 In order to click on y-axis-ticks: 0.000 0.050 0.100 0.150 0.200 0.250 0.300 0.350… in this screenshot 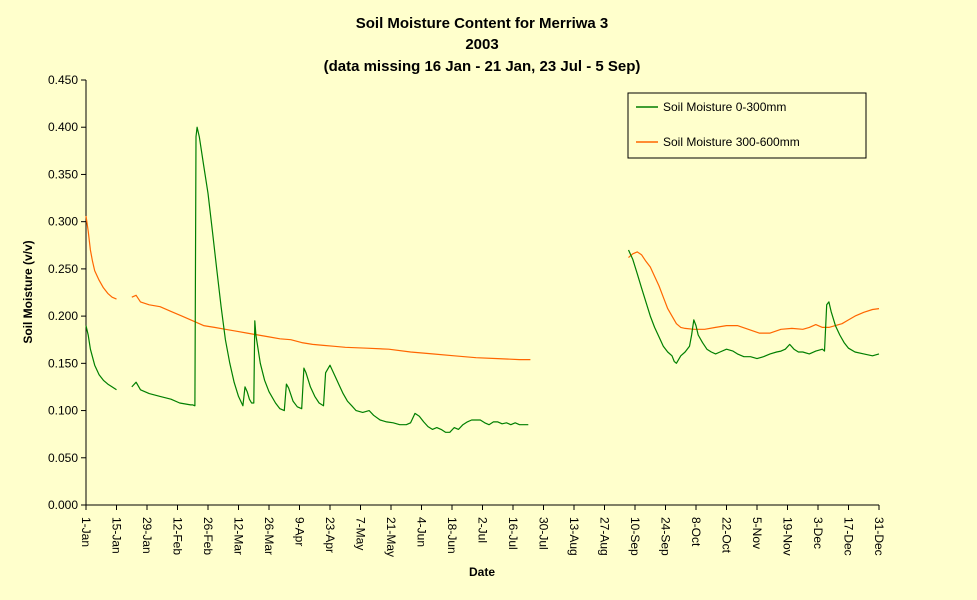, I will do `click(67, 292)`.